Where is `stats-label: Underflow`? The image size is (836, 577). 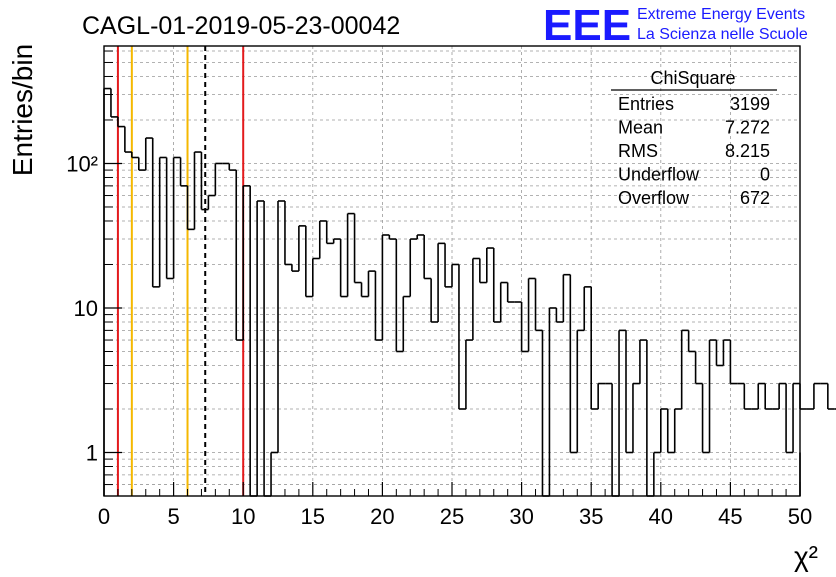 stats-label: Underflow is located at coordinates (659, 175).